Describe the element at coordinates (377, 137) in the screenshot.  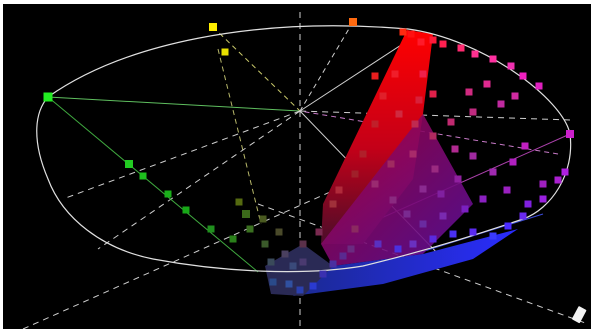
I see `red-fan` at that location.